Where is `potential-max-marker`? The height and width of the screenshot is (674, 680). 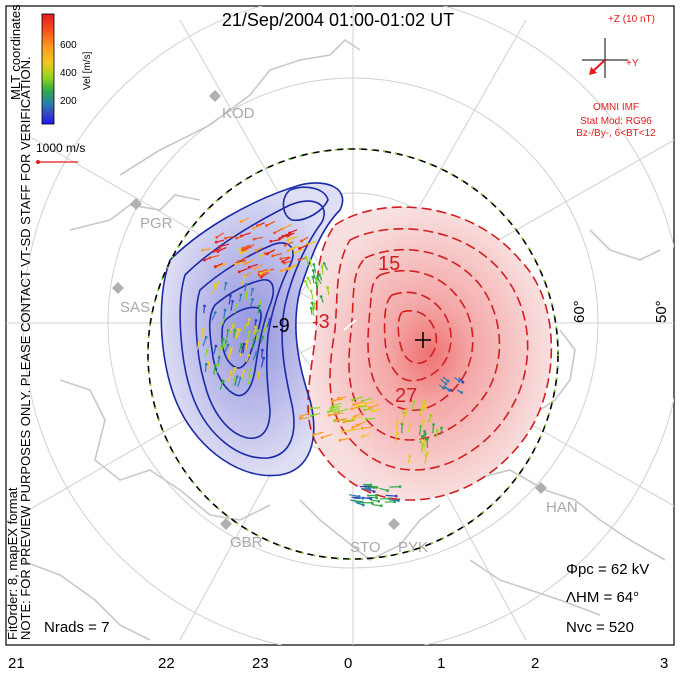
potential-max-marker is located at coordinates (423, 340).